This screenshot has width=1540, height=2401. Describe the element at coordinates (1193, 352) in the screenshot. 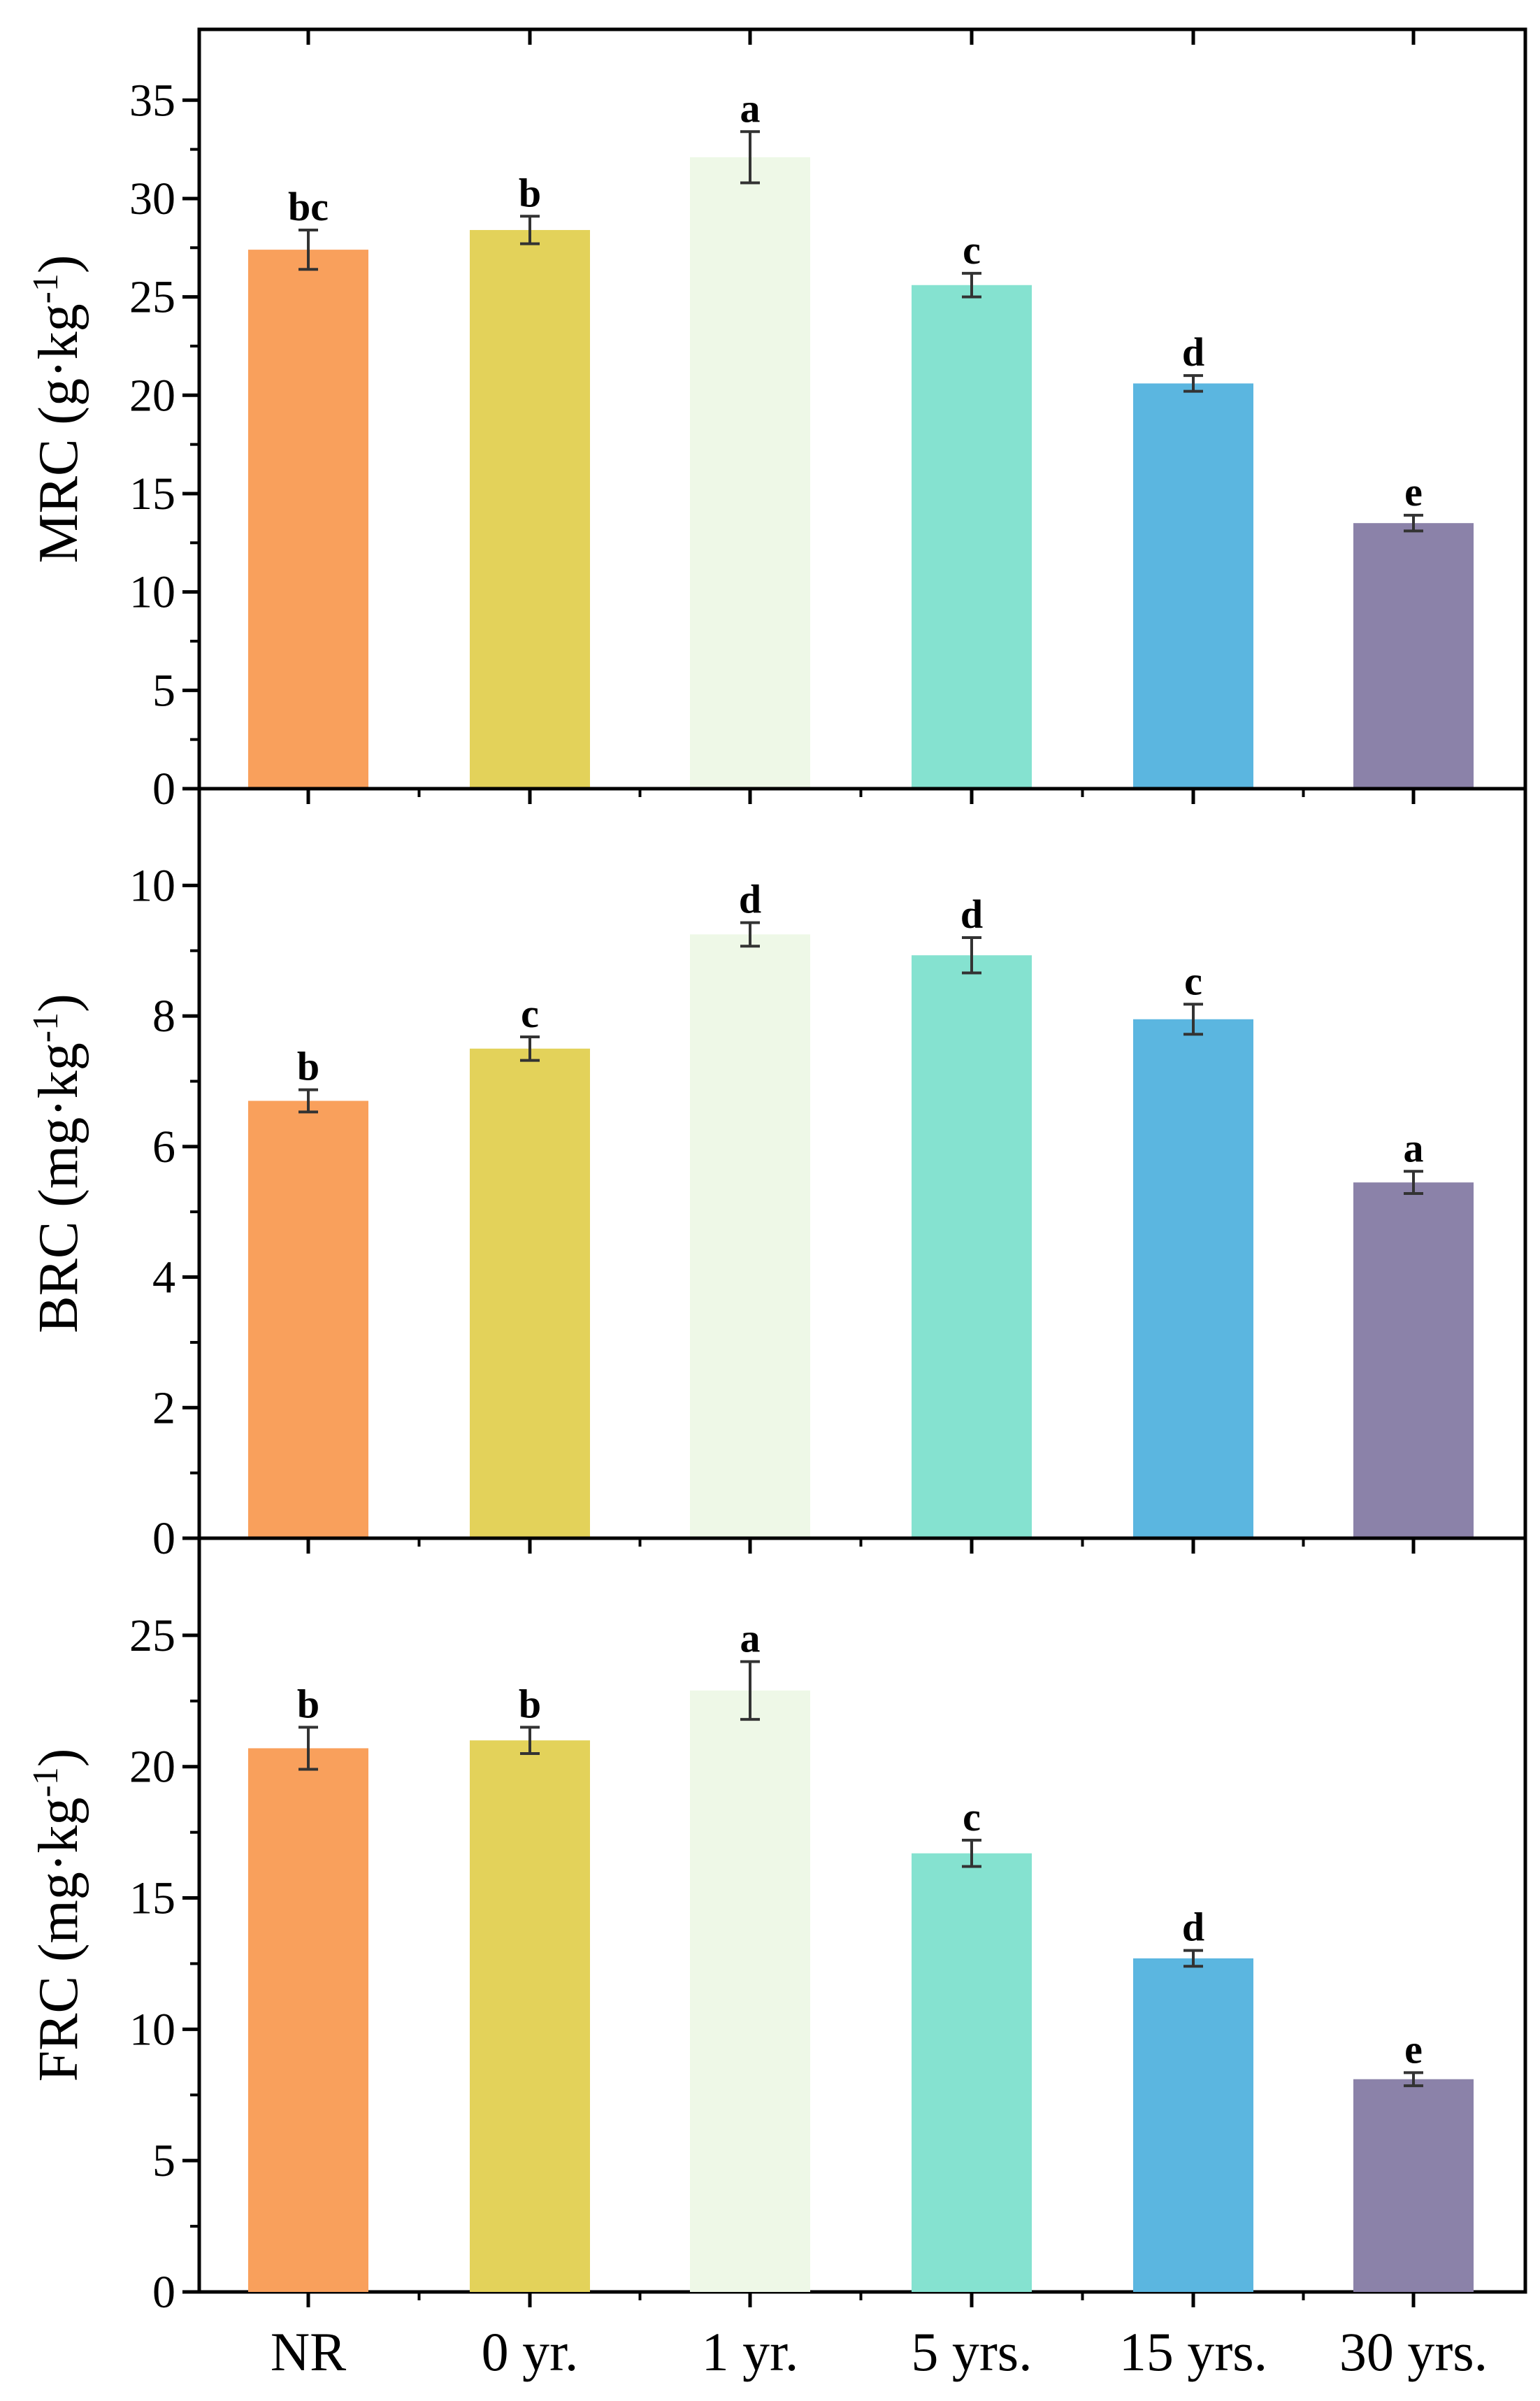

I see `panel-top-significance-letter: d` at that location.